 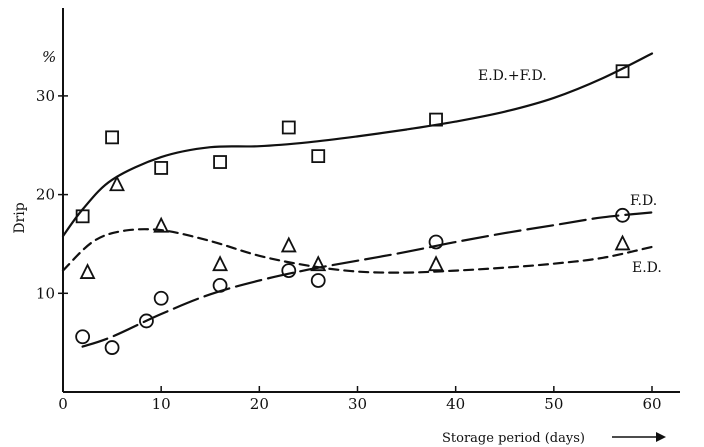 What do you see at coordinates (553, 404) in the screenshot?
I see `x-tick-label: 50` at bounding box center [553, 404].